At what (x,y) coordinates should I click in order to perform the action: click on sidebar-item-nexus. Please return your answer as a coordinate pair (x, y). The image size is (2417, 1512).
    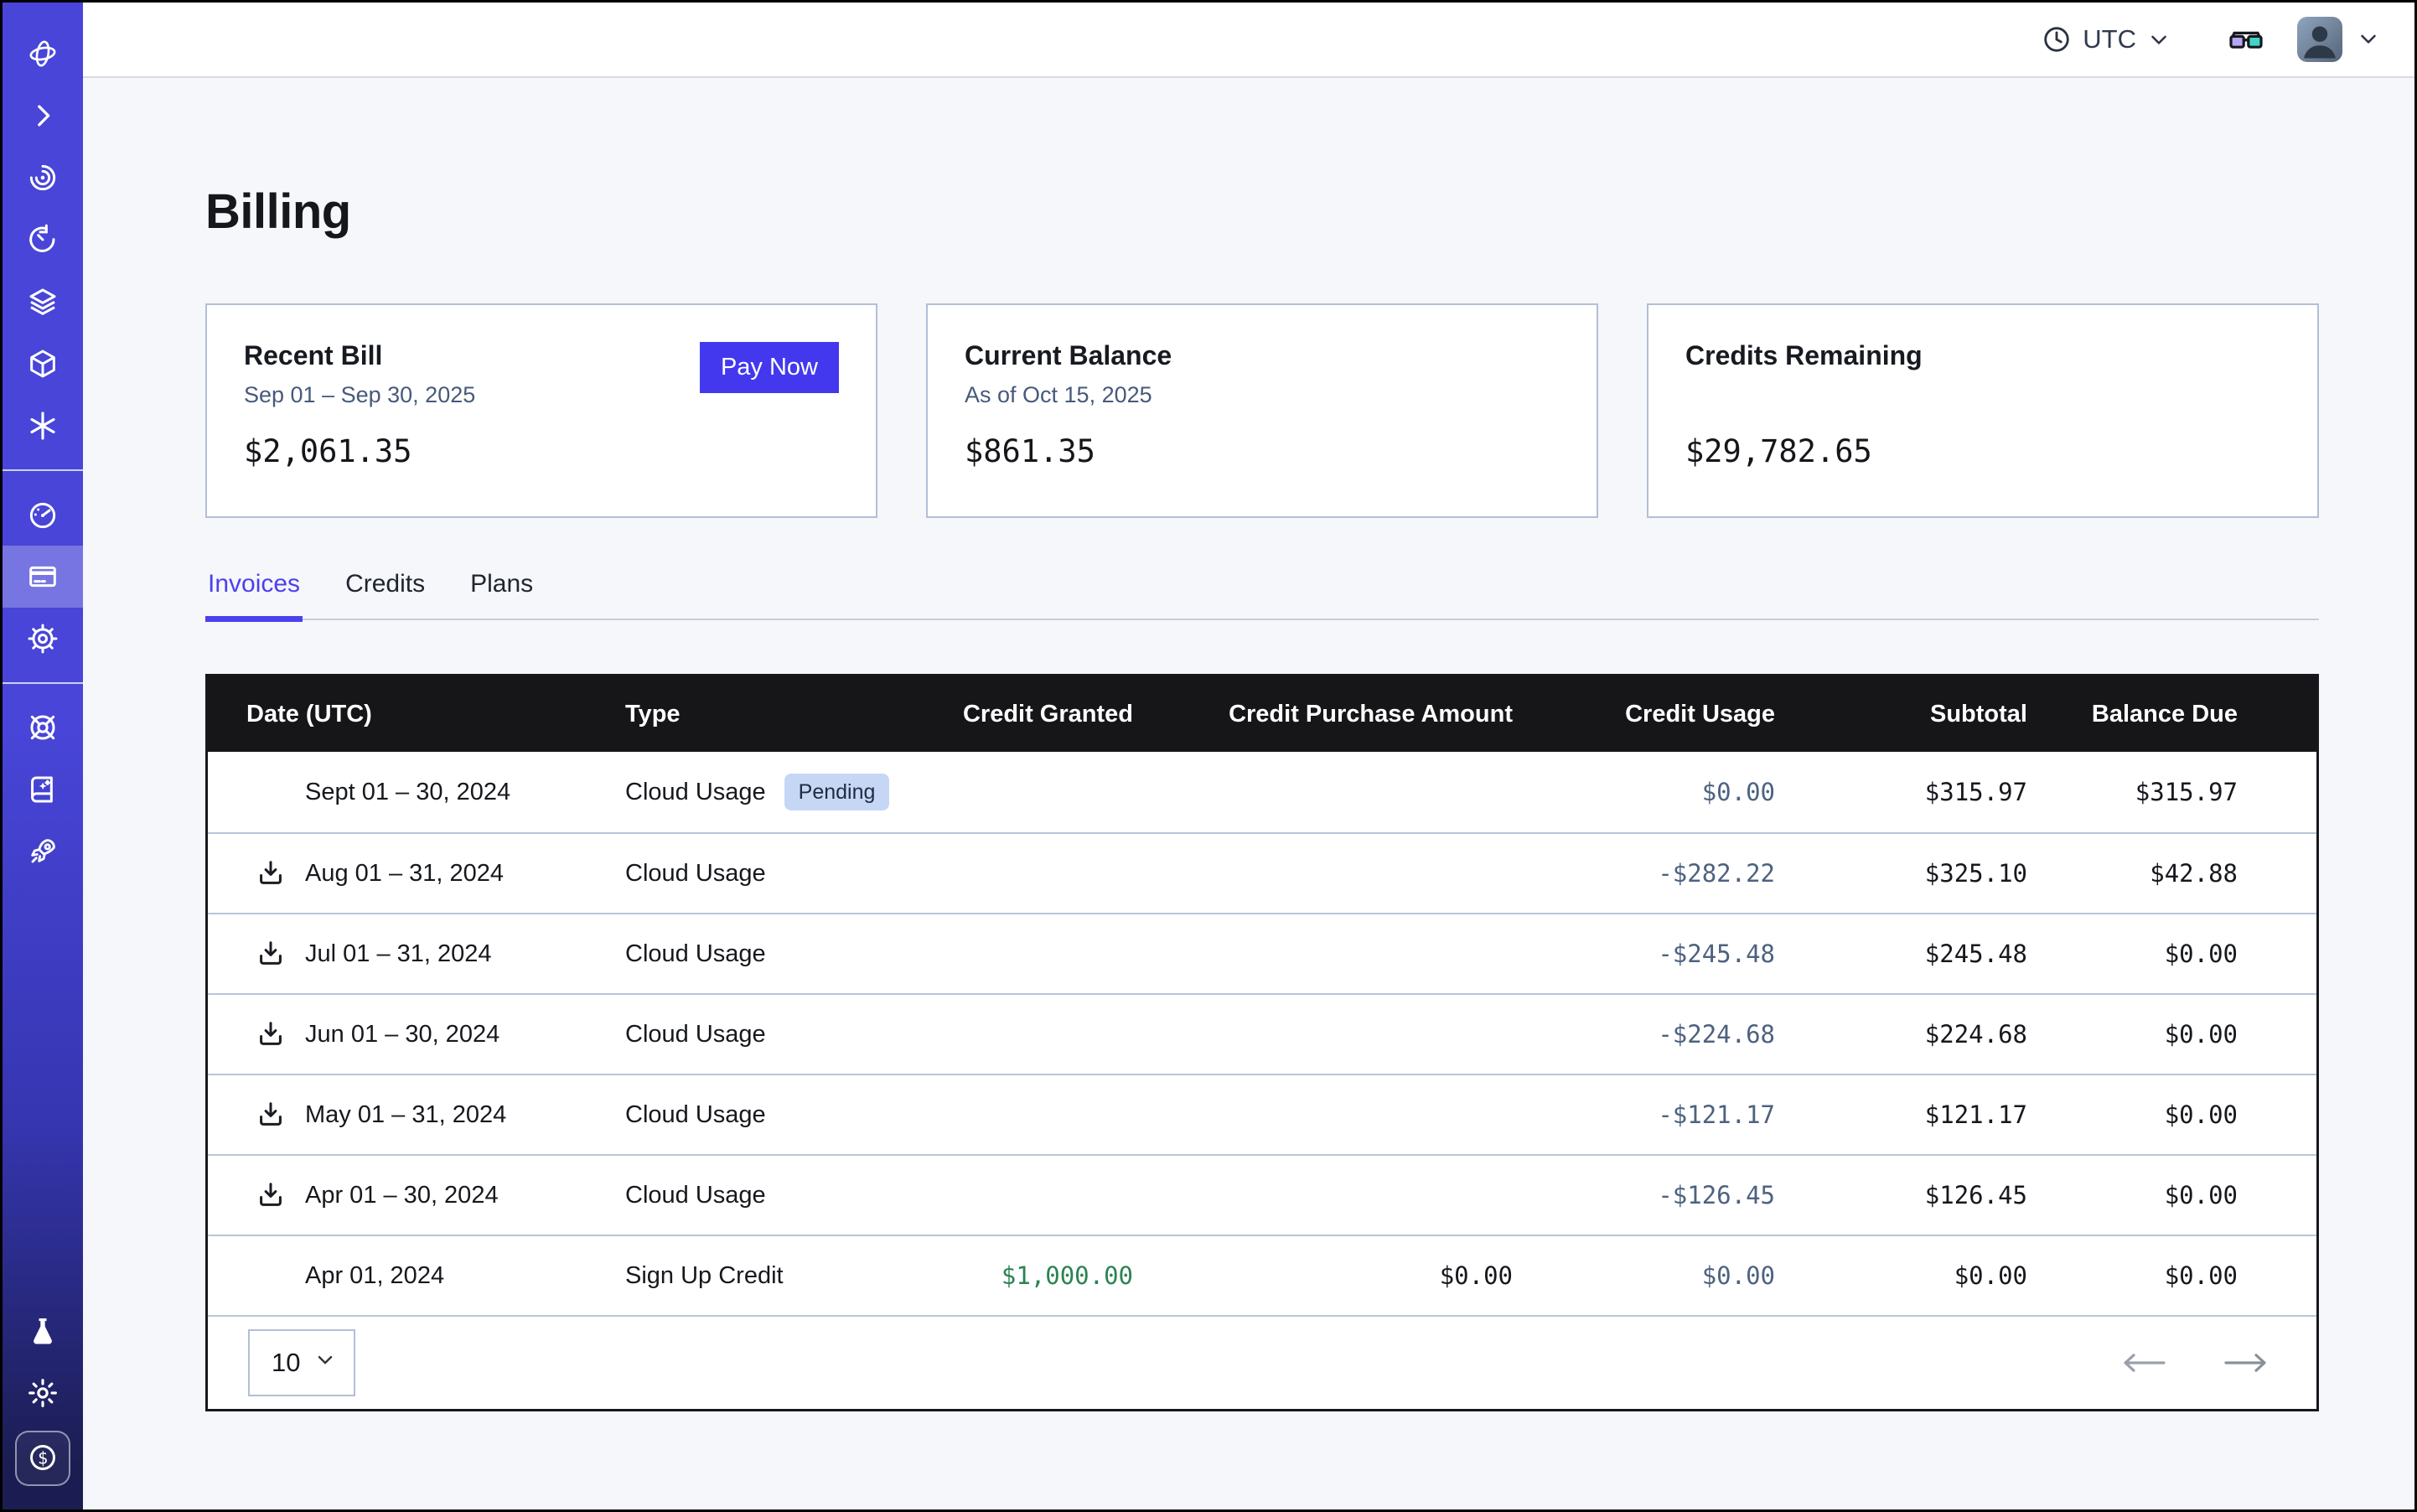
    Looking at the image, I should click on (43, 426).